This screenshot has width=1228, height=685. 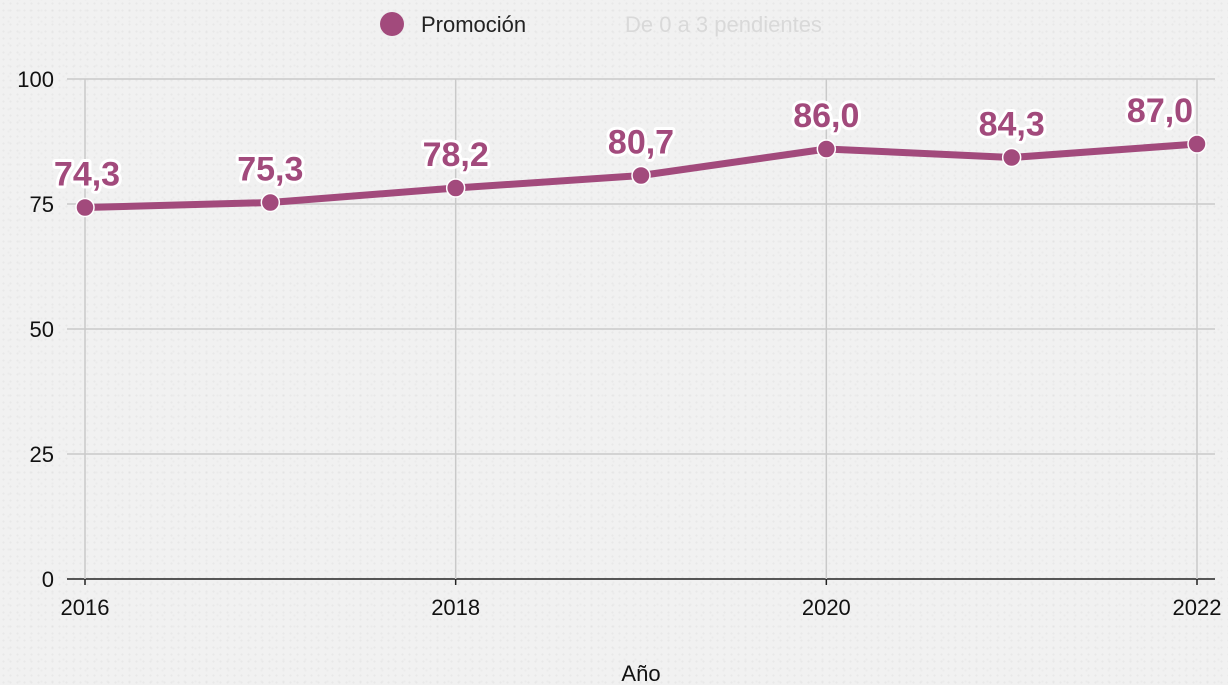 I want to click on data-label: 84,3, so click(x=1012, y=125).